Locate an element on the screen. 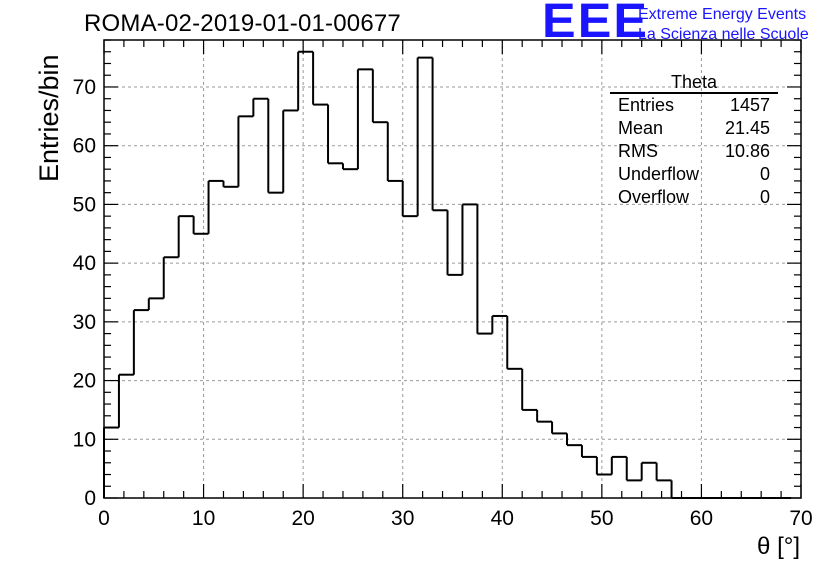 Image resolution: width=836 pixels, height=572 pixels. stats-row-underflow: Underflow 0 is located at coordinates (694, 174).